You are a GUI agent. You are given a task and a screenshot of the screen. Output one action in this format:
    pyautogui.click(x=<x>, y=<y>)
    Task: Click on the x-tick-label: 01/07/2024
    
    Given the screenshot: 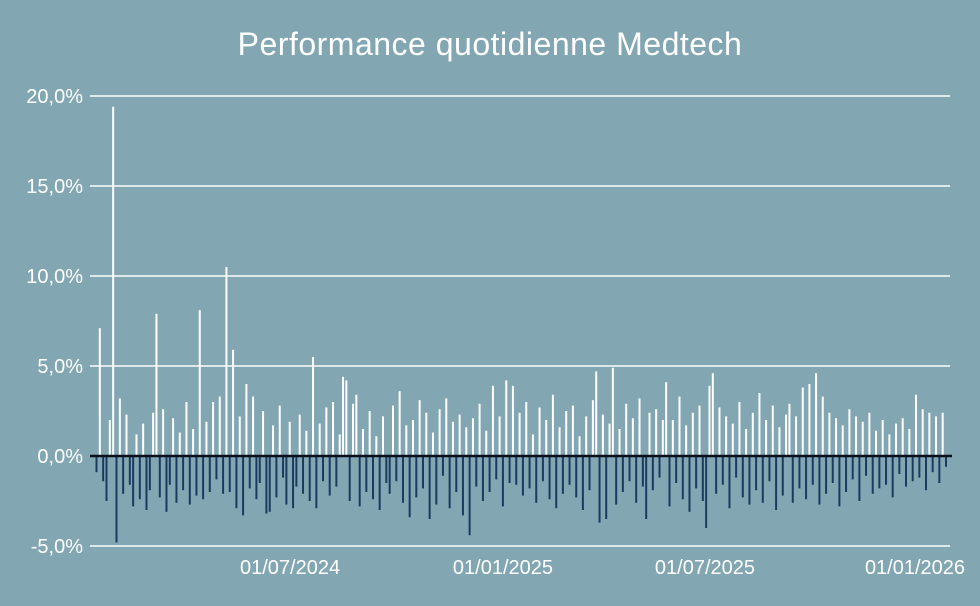 What is the action you would take?
    pyautogui.click(x=290, y=568)
    